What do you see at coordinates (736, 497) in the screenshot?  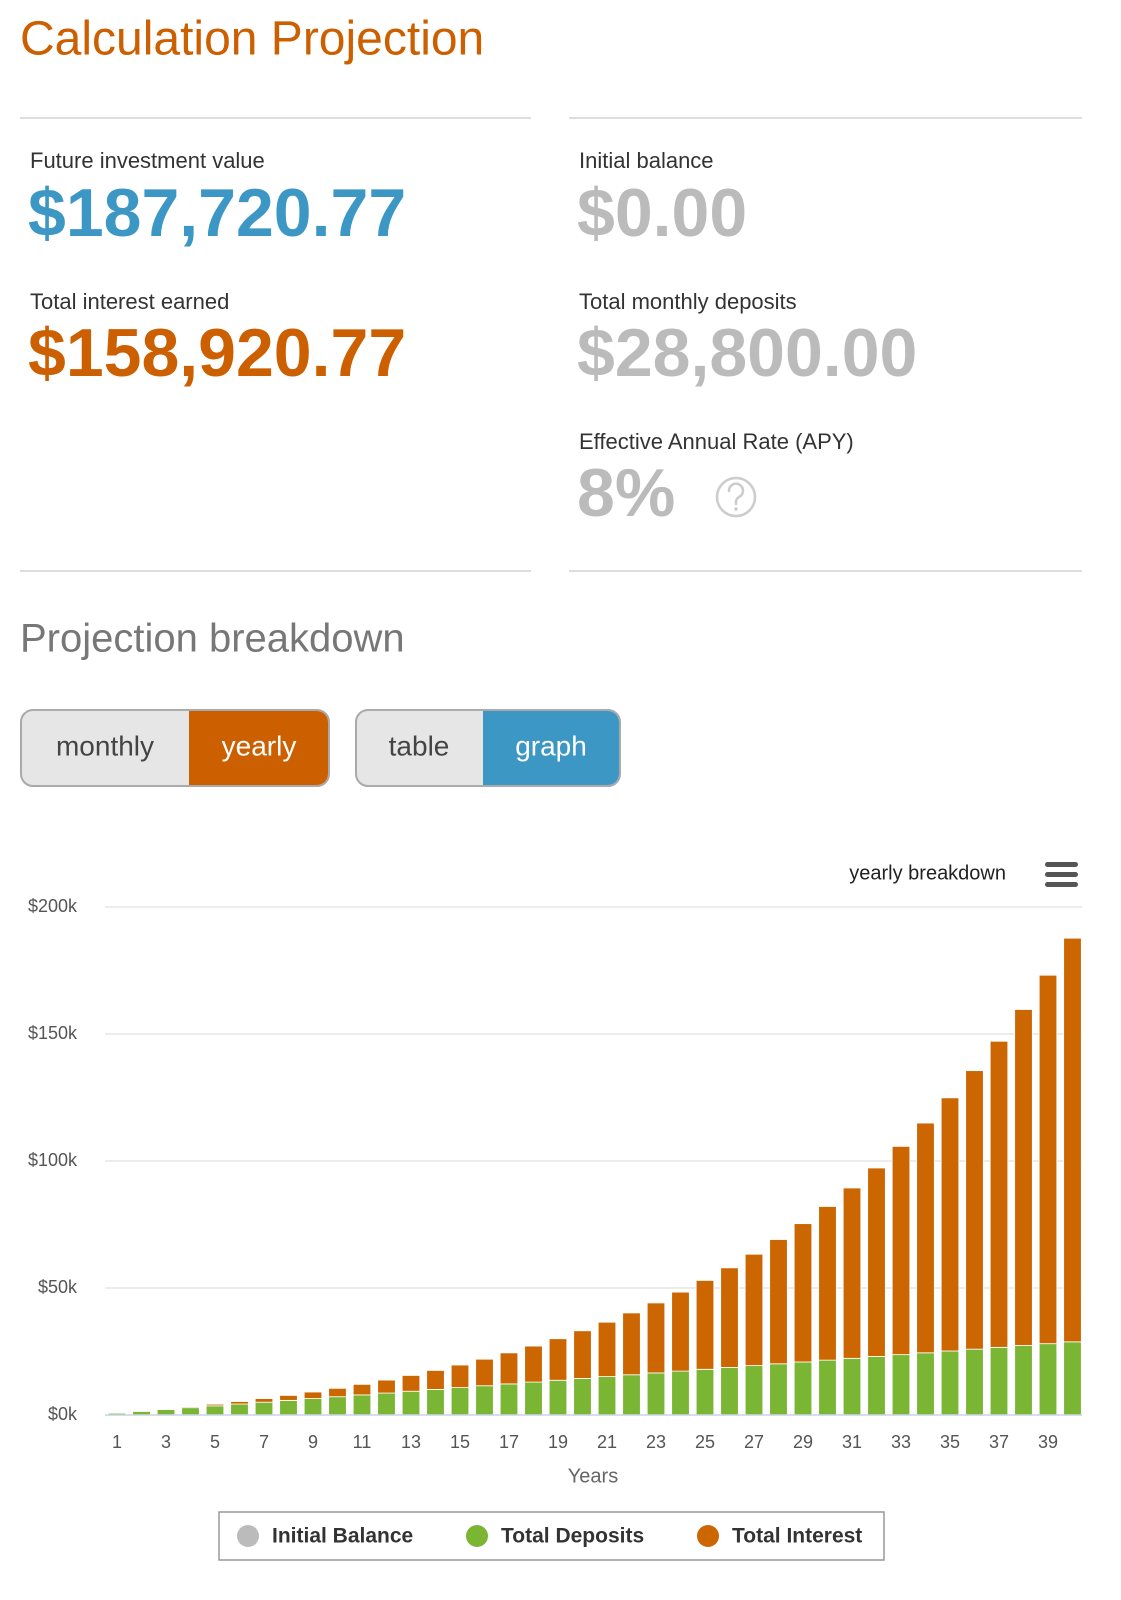 I see `help-icon` at bounding box center [736, 497].